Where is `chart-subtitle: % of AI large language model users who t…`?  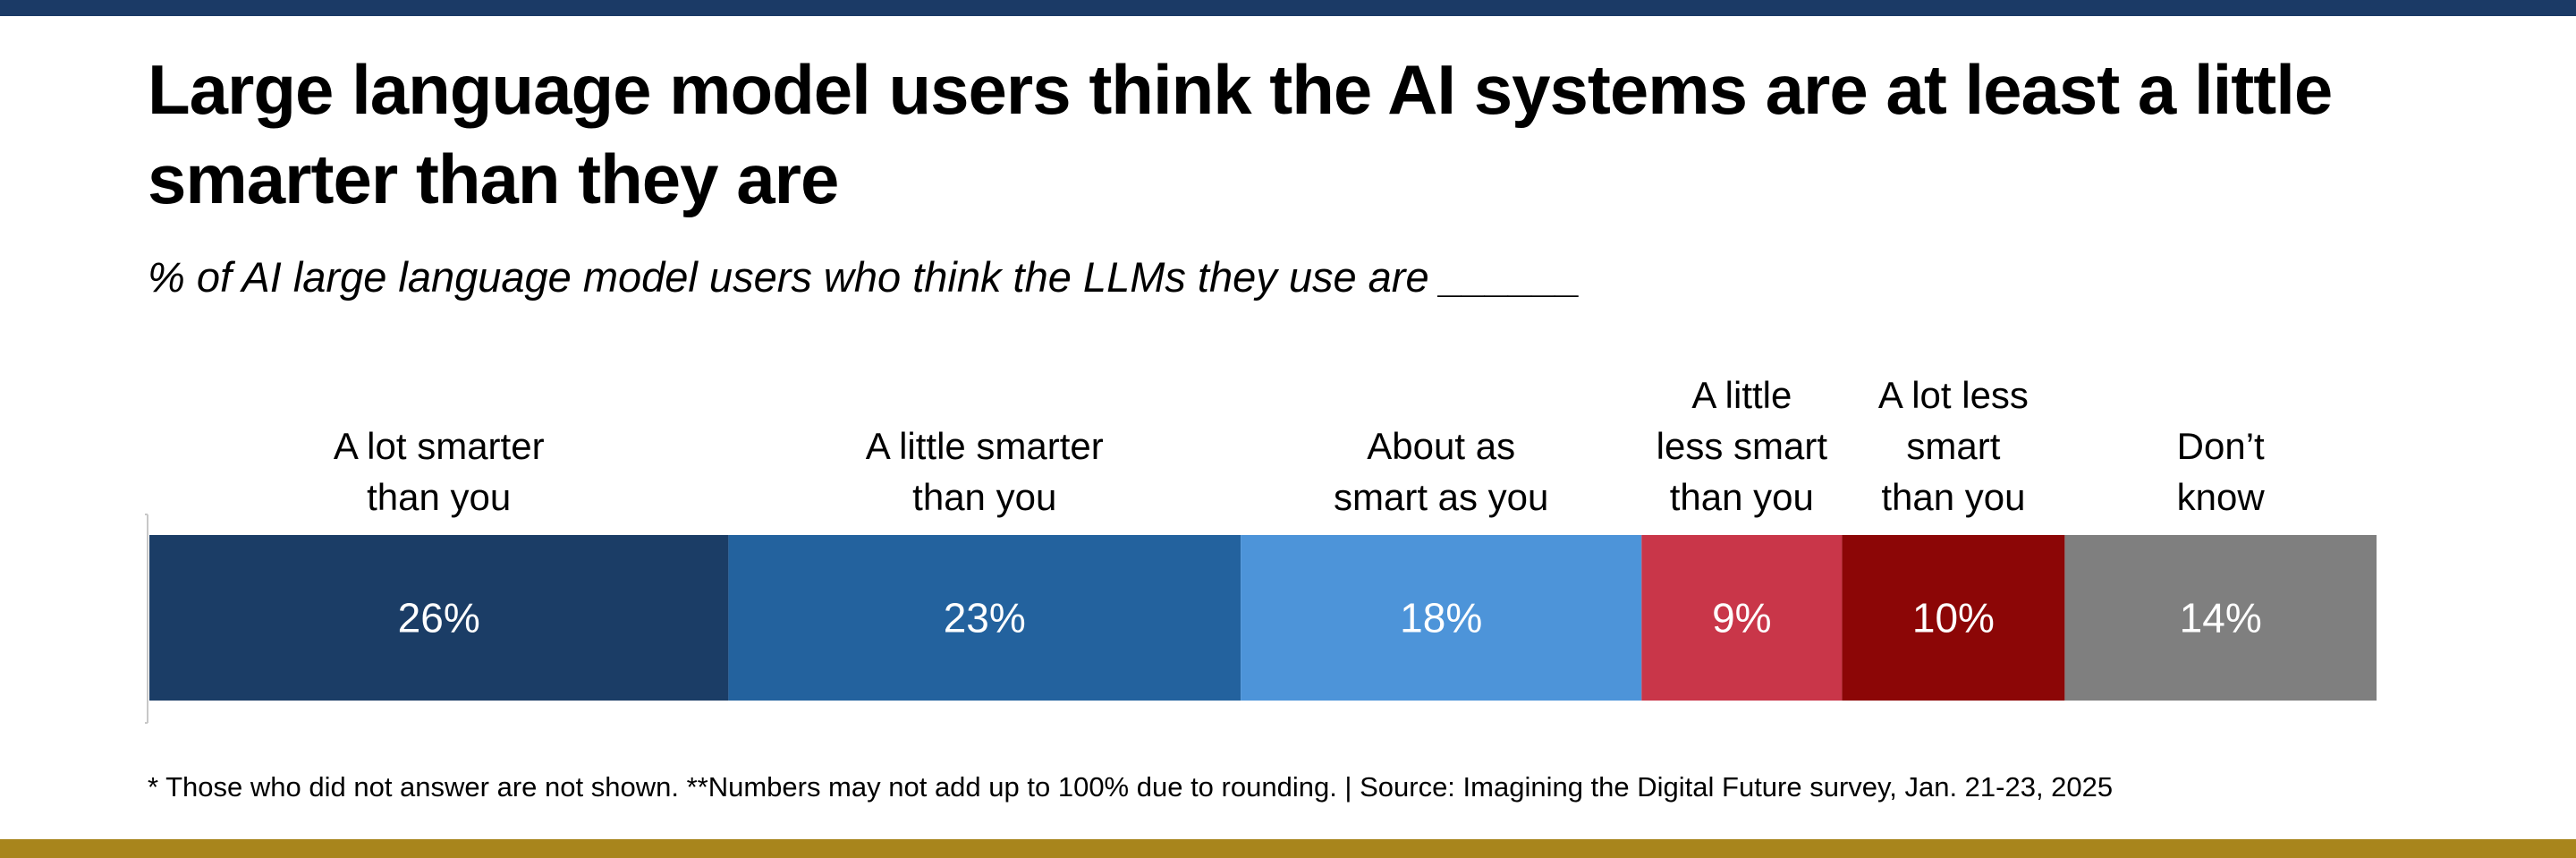
chart-subtitle: % of AI large language model users who t… is located at coordinates (864, 277).